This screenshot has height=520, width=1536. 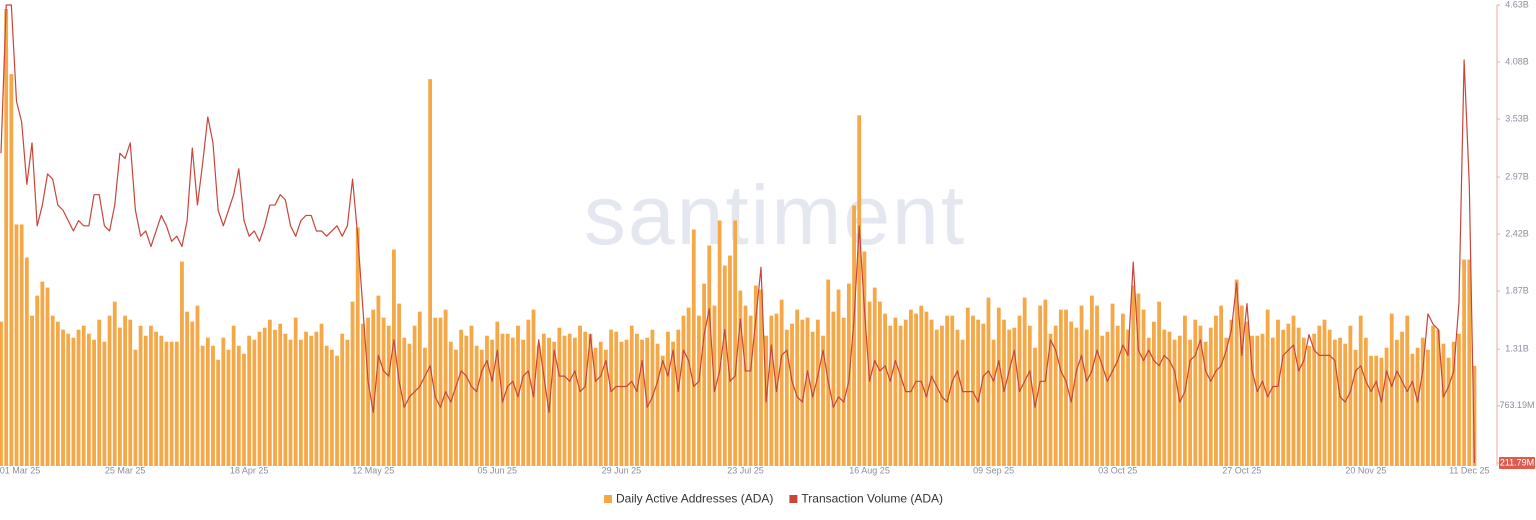 I want to click on x-tick-label: 23 Jul 25, so click(x=745, y=470).